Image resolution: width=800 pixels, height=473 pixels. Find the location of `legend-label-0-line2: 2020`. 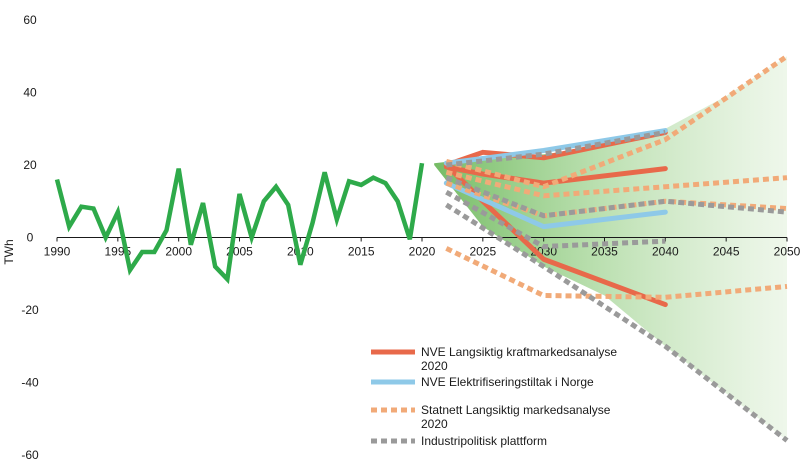

legend-label-0-line2: 2020 is located at coordinates (434, 366).